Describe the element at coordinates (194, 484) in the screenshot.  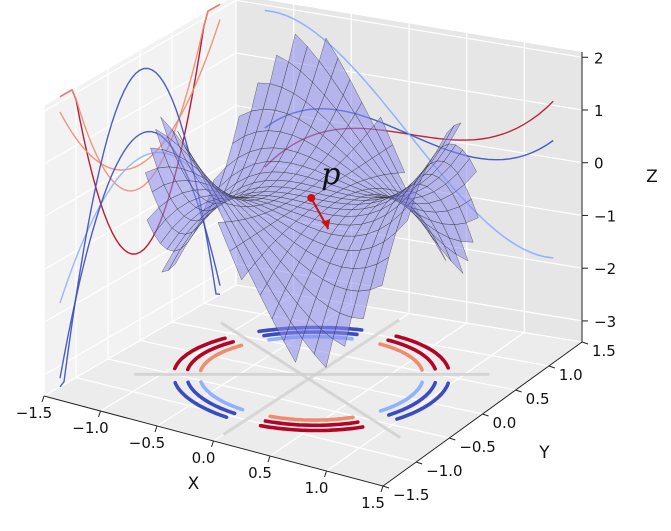
I see `x-axis-label: X` at that location.